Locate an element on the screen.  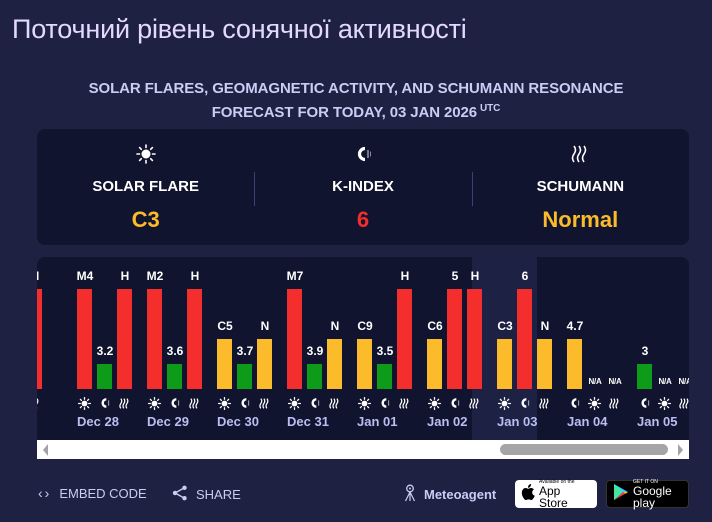
summary-schumann: SCHUMANN Normal is located at coordinates (580, 187).